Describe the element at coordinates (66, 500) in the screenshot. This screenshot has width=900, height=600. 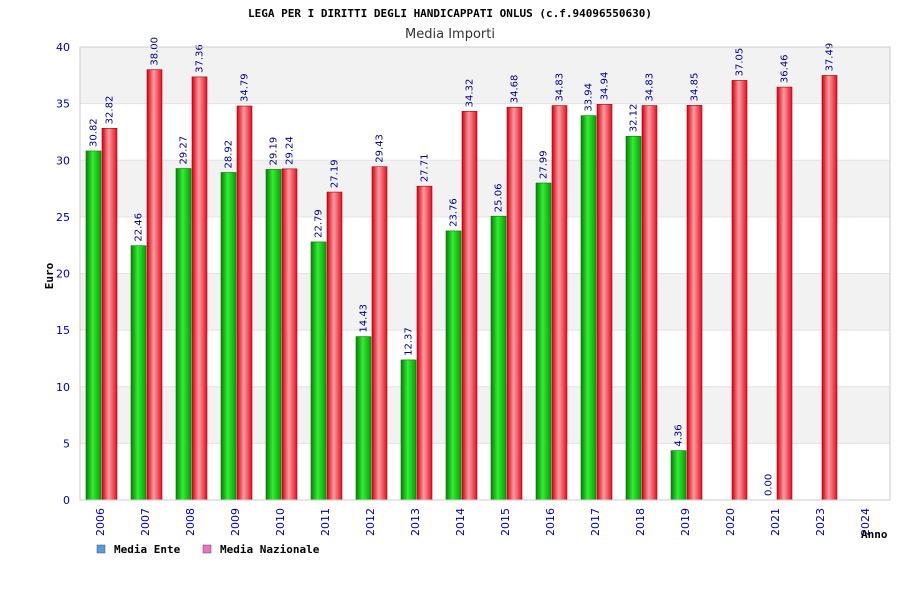
I see `y-tick-label: 0` at that location.